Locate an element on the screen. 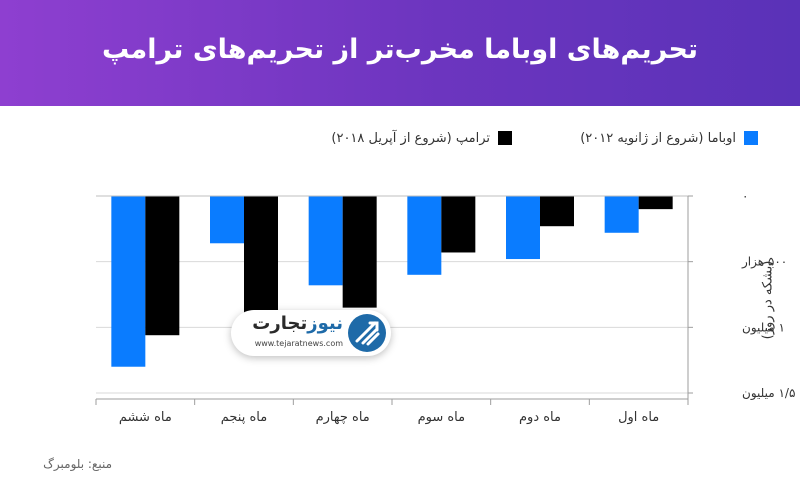 The height and width of the screenshot is (501, 800). legend-item-obama: اوباما (شروع از ژانویه ۲۰۱۲) is located at coordinates (669, 138).